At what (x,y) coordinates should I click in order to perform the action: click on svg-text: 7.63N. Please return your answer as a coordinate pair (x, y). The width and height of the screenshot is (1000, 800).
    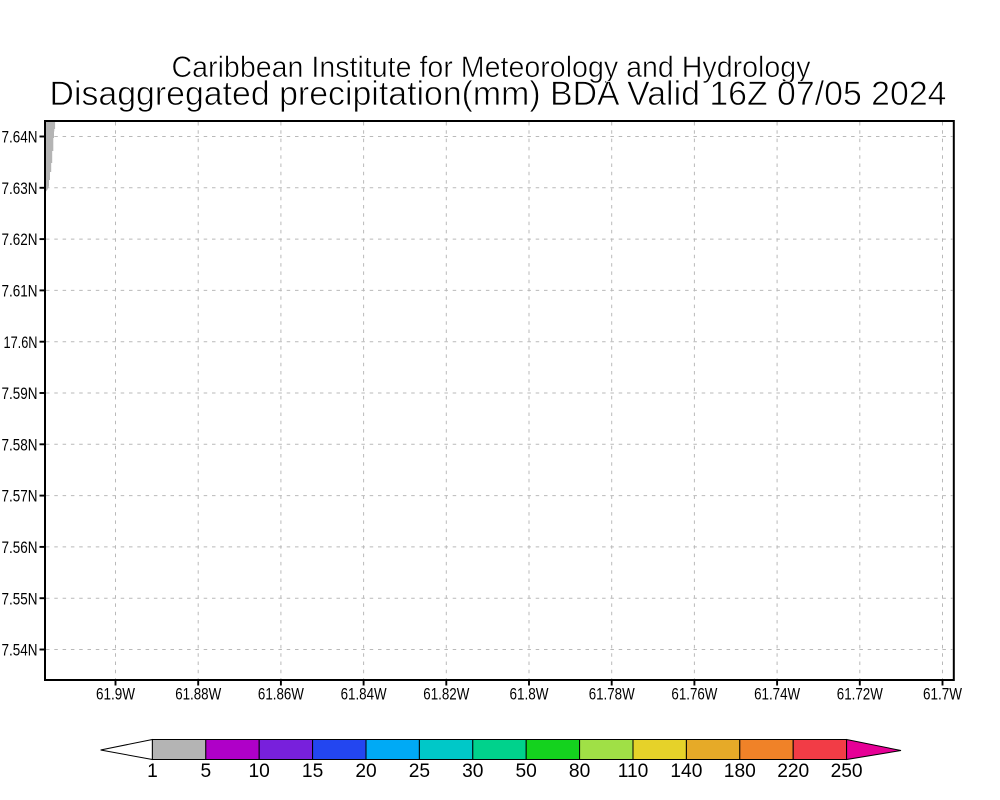
    Looking at the image, I should click on (20, 189).